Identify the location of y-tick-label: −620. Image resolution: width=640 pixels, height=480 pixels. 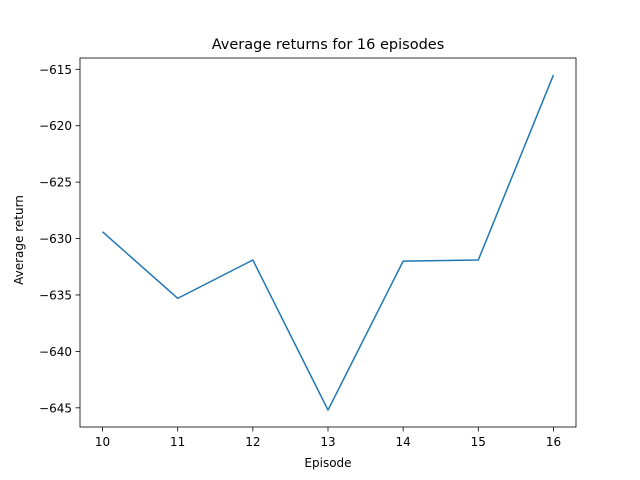
(55, 126).